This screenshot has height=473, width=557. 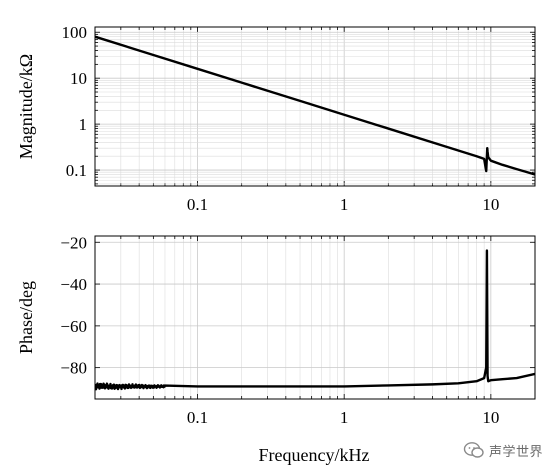 What do you see at coordinates (73, 368) in the screenshot?
I see `y-tick-label: −80` at bounding box center [73, 368].